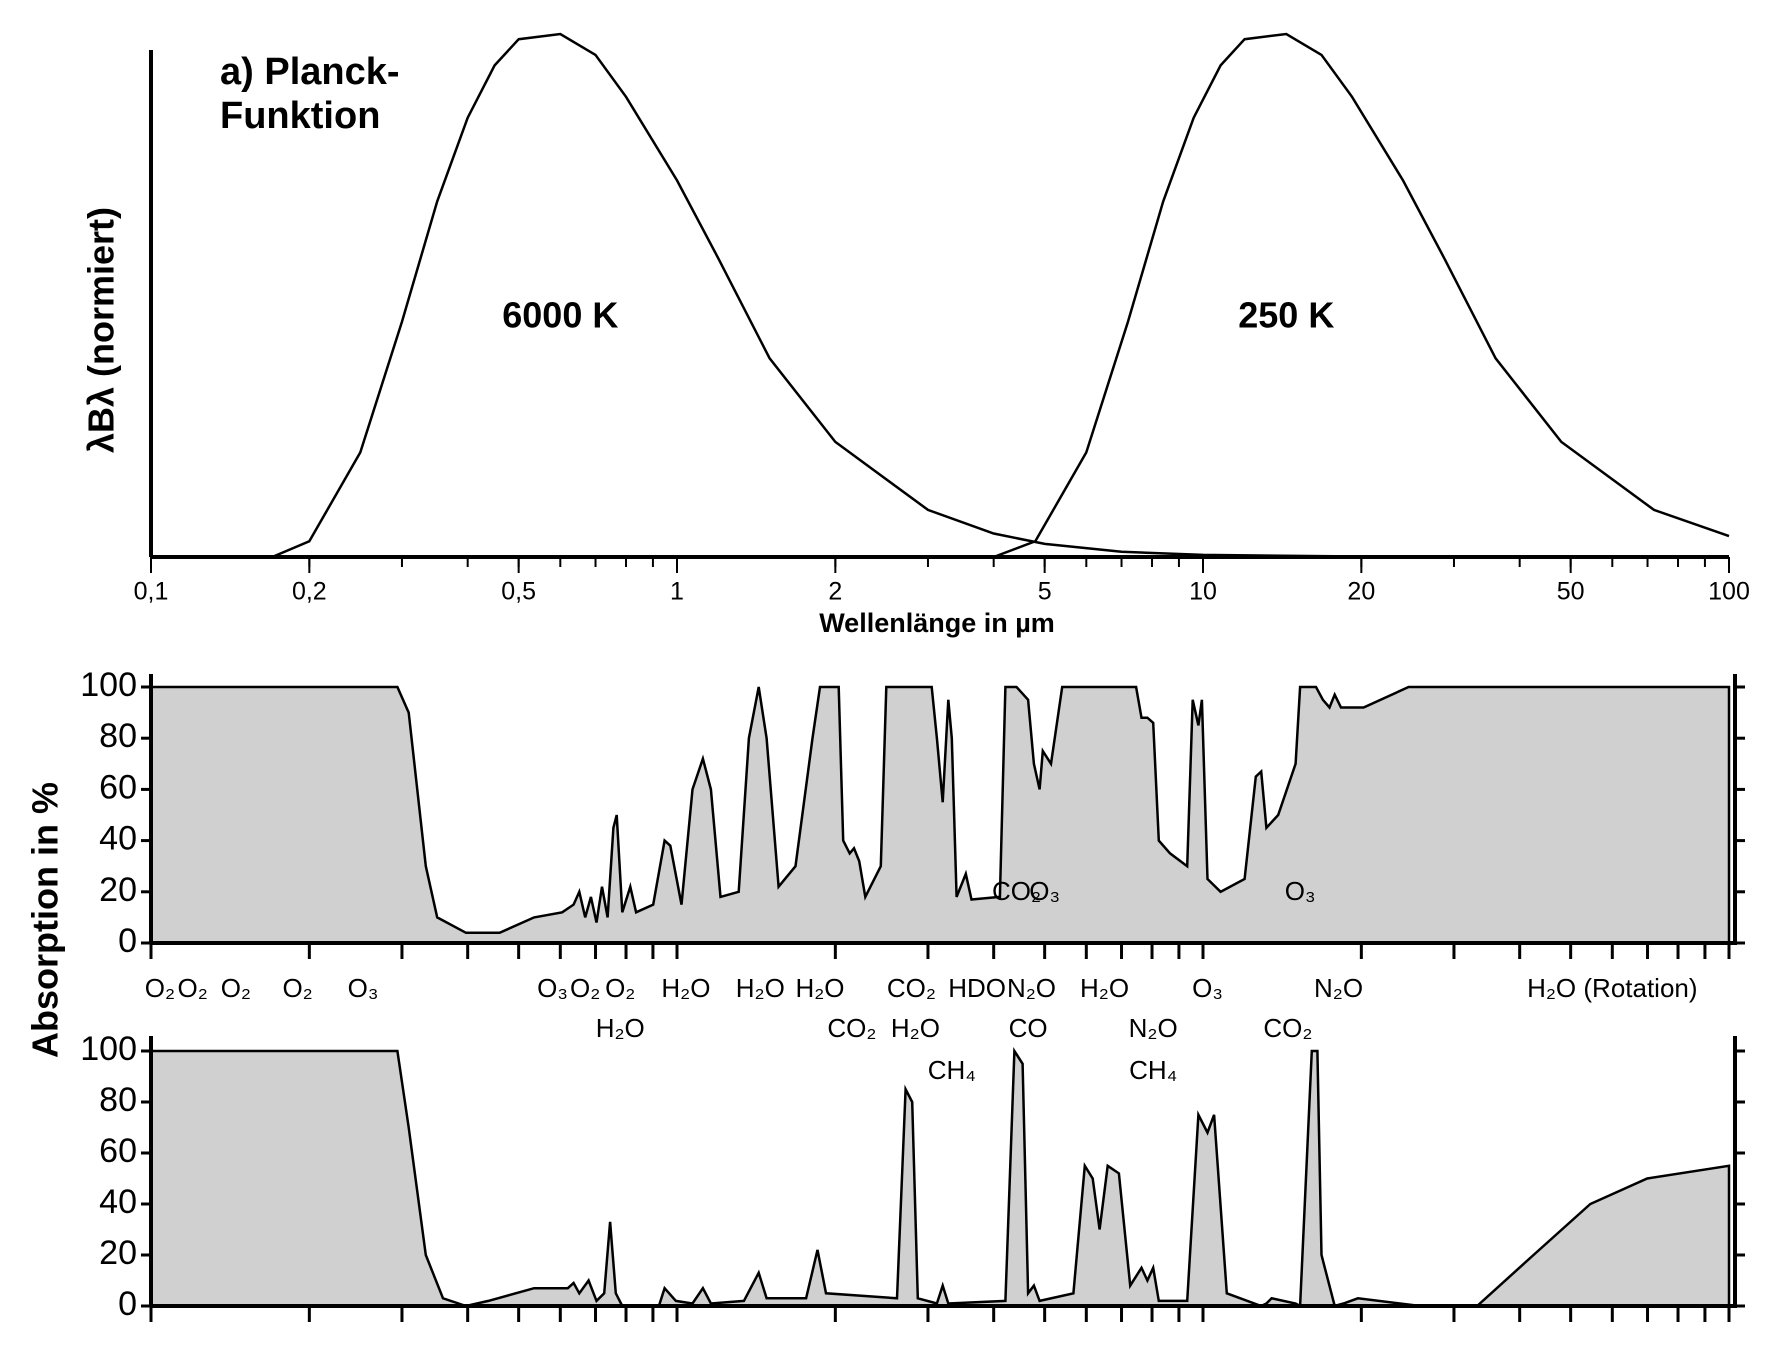 The width and height of the screenshot is (1772, 1354). What do you see at coordinates (300, 116) in the screenshot?
I see `panel-title: Funktion` at bounding box center [300, 116].